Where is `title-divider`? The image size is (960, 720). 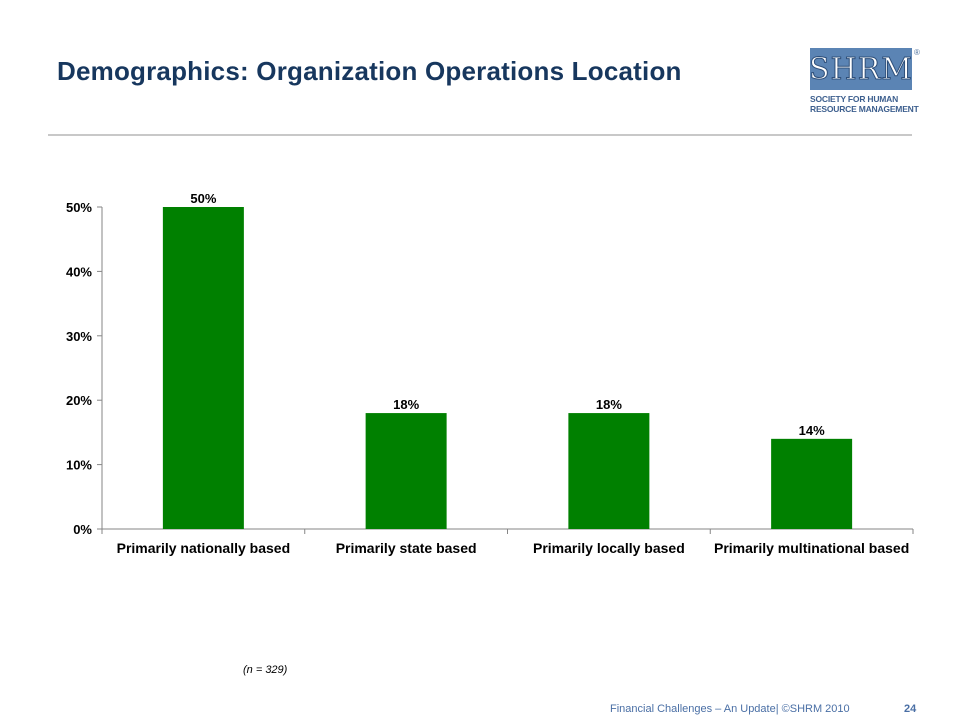
title-divider is located at coordinates (480, 135).